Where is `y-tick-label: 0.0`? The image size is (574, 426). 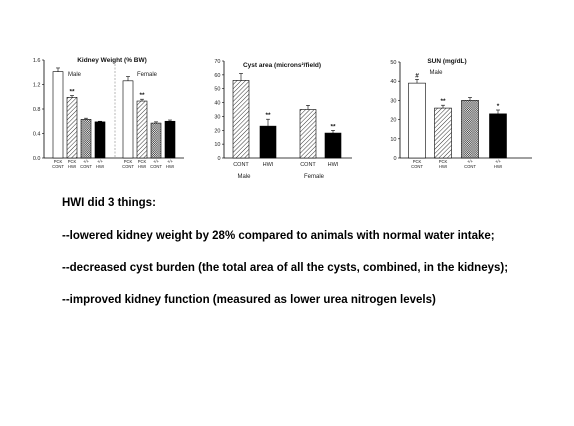
y-tick-label: 0.0 is located at coordinates (37, 159).